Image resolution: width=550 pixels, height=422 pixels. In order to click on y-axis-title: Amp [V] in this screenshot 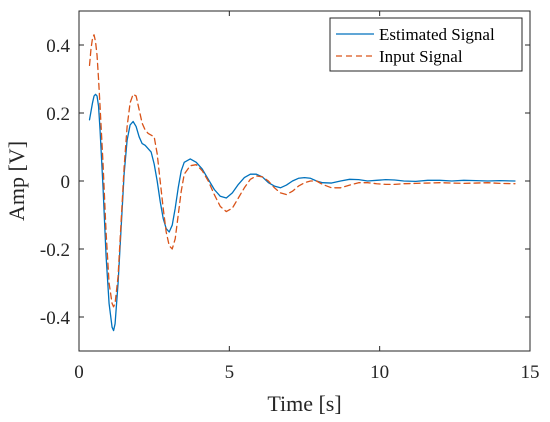, I will do `click(16, 181)`.